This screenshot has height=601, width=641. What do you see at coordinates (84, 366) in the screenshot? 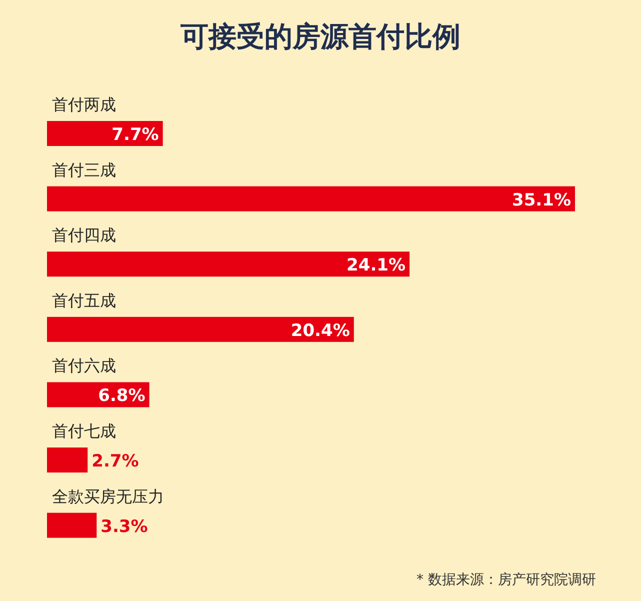
I see `y-tick-label: 首付六成` at bounding box center [84, 366].